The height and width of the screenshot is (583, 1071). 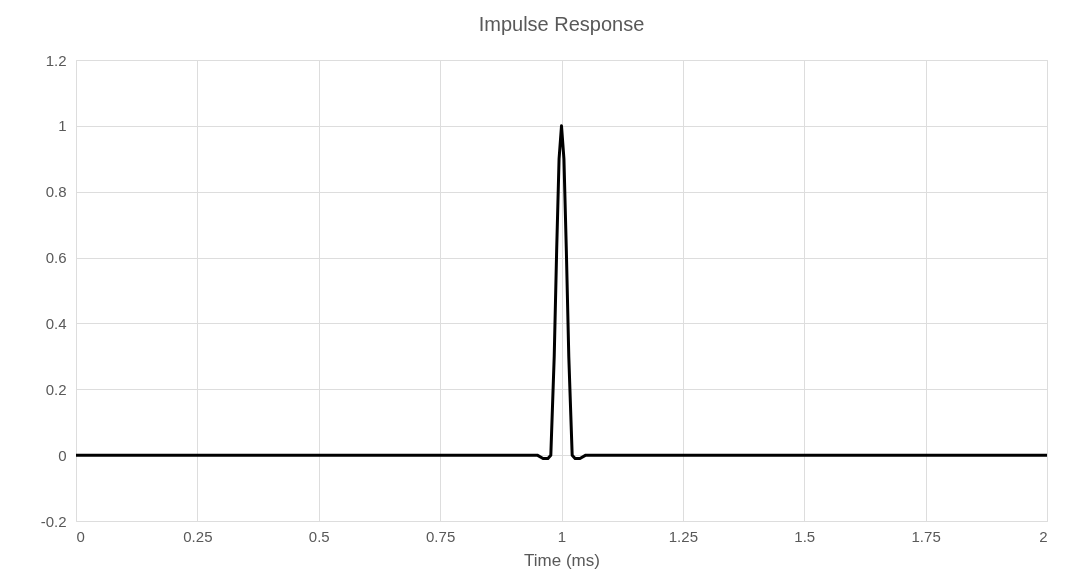 What do you see at coordinates (80, 536) in the screenshot?
I see `x-tick-label: 0` at bounding box center [80, 536].